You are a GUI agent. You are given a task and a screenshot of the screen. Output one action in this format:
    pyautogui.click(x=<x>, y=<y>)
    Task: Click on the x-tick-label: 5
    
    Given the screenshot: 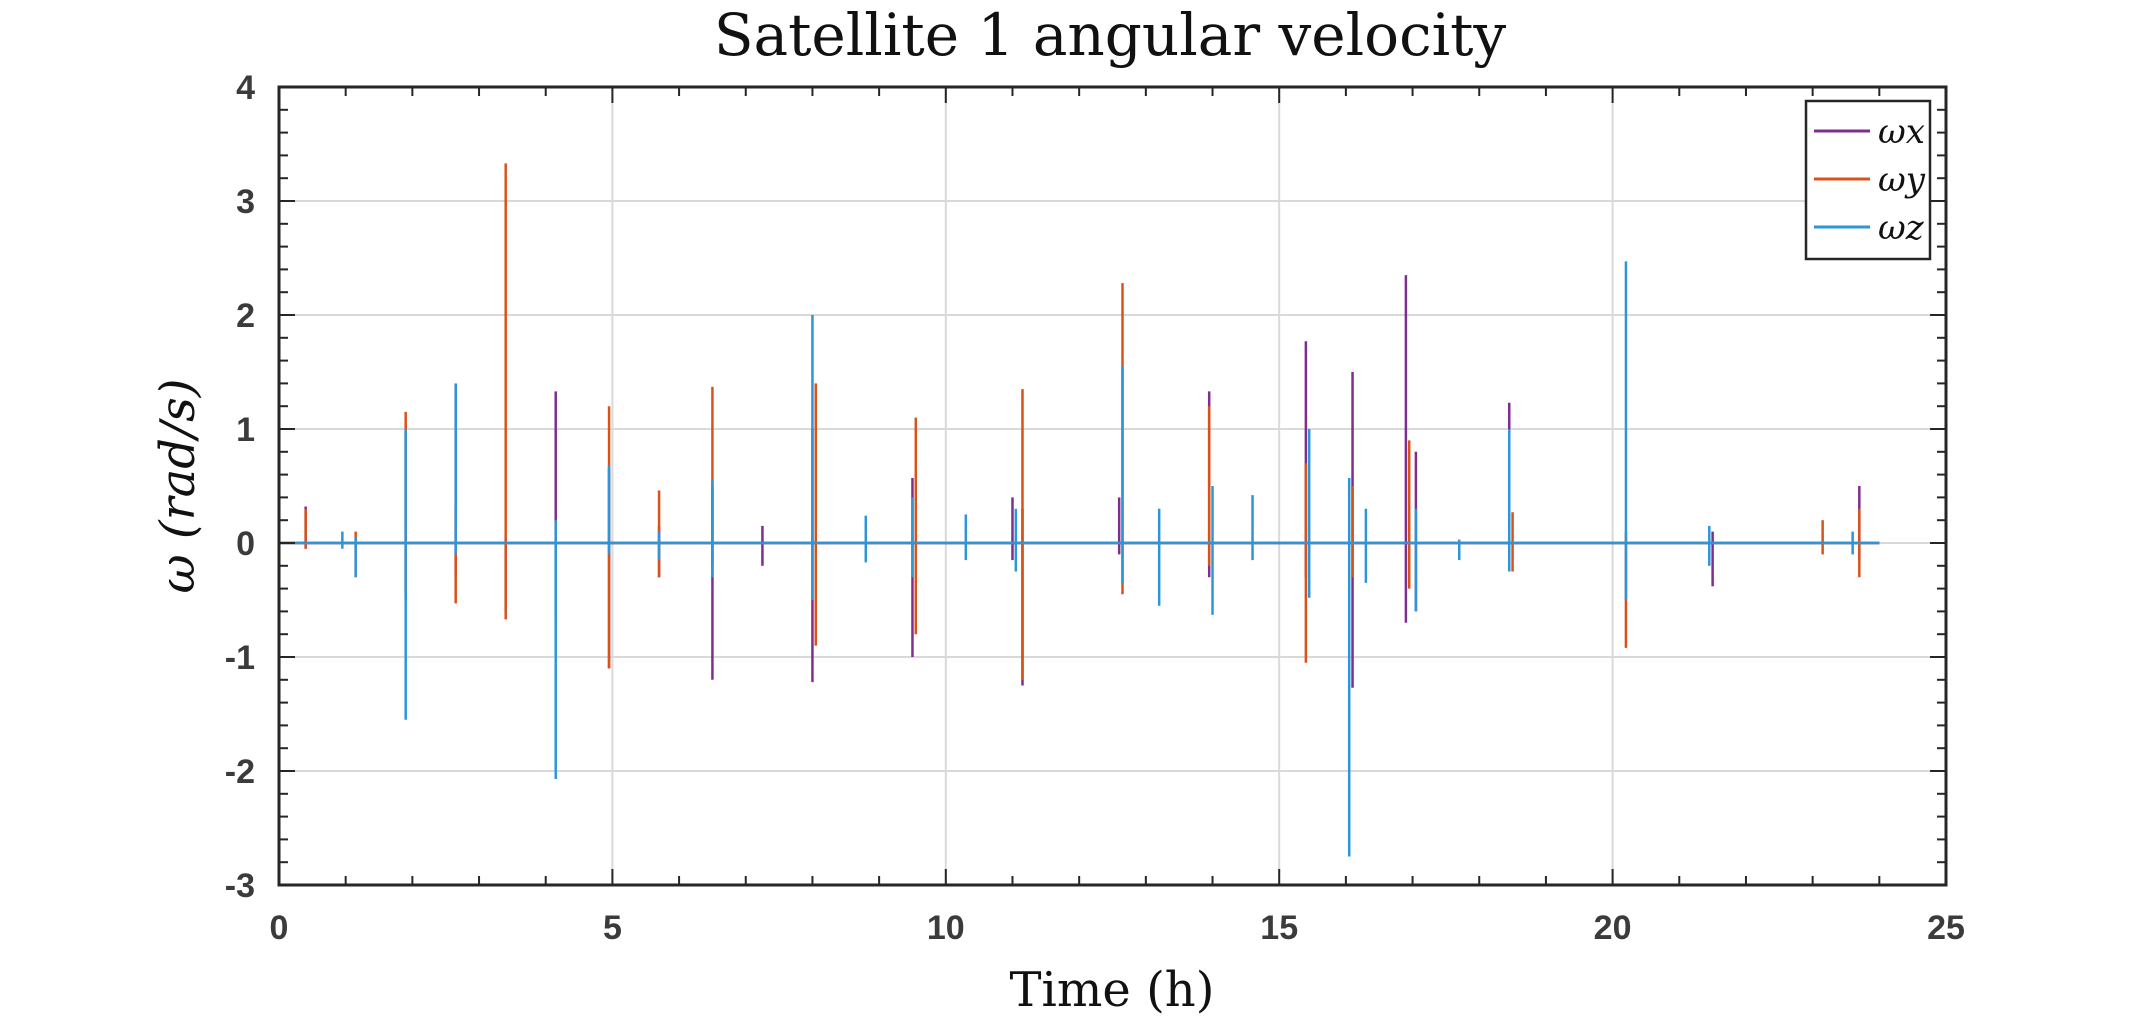 What is the action you would take?
    pyautogui.click(x=612, y=928)
    